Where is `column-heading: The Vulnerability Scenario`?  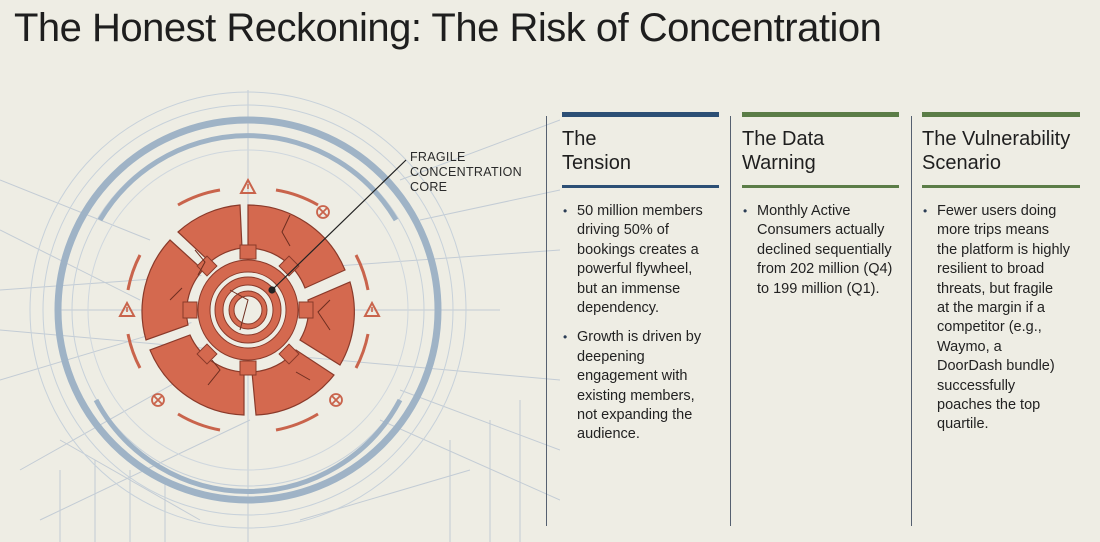
column-heading: The Vulnerability Scenario is located at coordinates (1001, 151).